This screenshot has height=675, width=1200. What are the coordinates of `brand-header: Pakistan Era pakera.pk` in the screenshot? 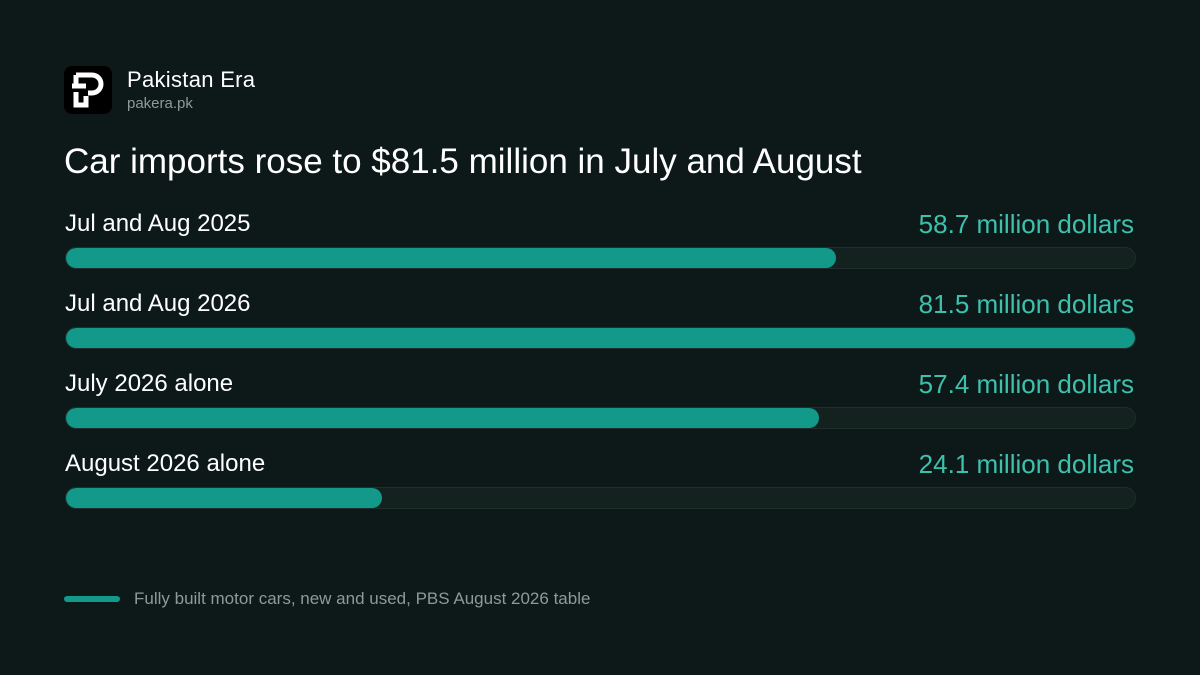 It's located at (159, 90).